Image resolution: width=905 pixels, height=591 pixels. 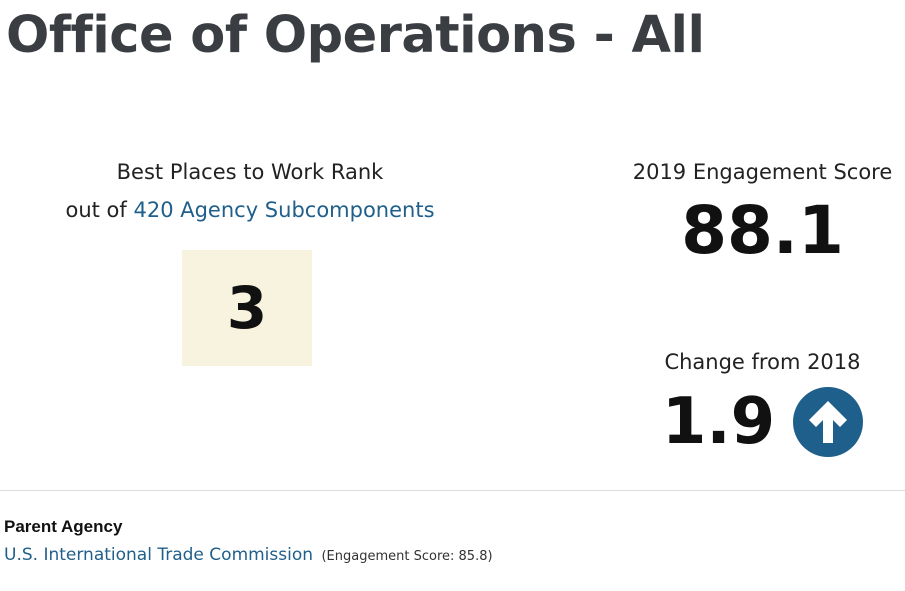 I want to click on rank-label: Best Places to Work Rank, so click(x=250, y=172).